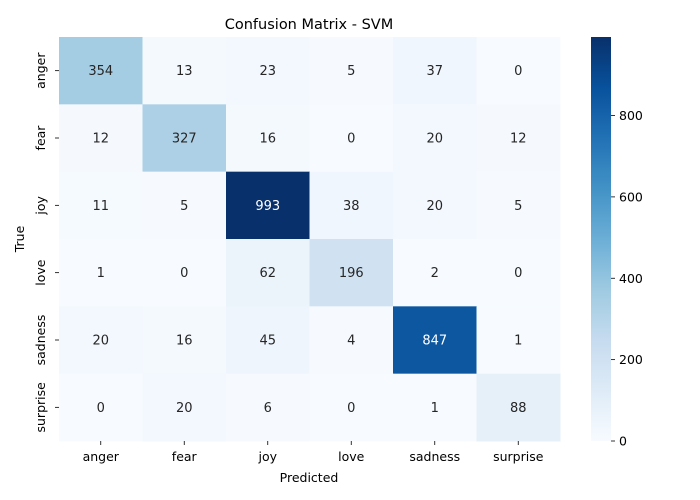 Image resolution: width=700 pixels, height=500 pixels. Describe the element at coordinates (40, 340) in the screenshot. I see `y-tick-label: sadness` at that location.